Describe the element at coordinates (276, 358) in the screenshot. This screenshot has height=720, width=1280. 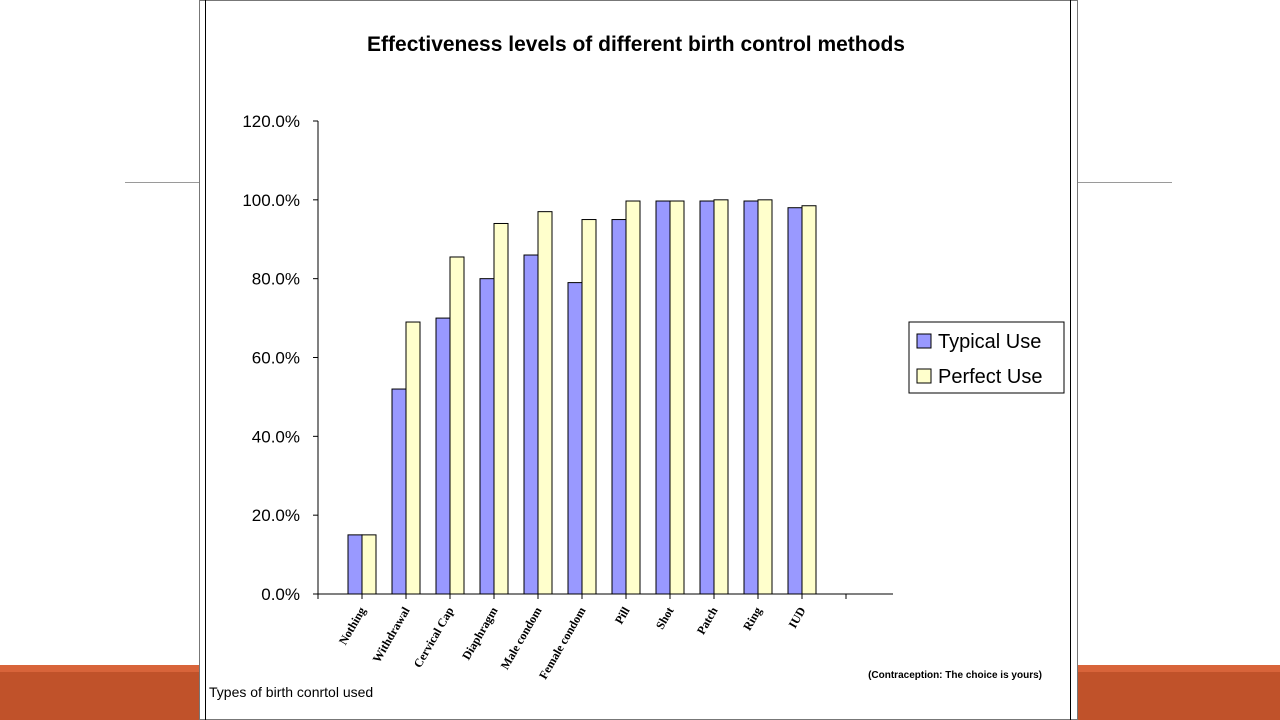
I see `y-tick-label: 60.0%` at that location.